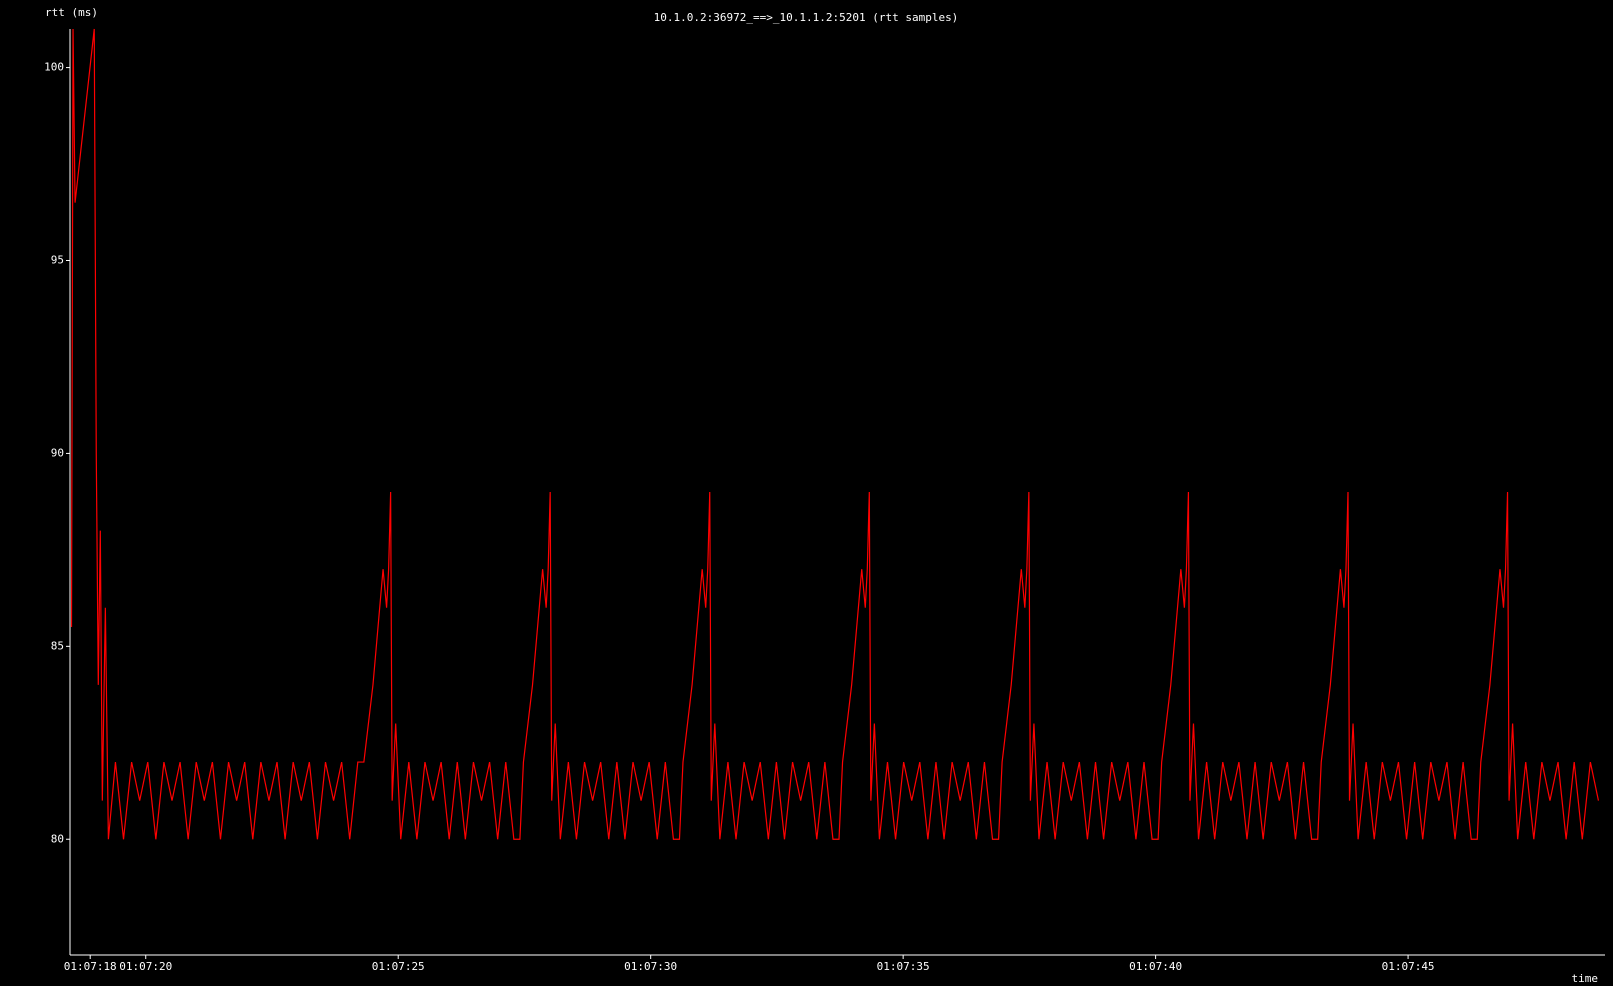  What do you see at coordinates (54, 67) in the screenshot?
I see `y-tick-label: 100` at bounding box center [54, 67].